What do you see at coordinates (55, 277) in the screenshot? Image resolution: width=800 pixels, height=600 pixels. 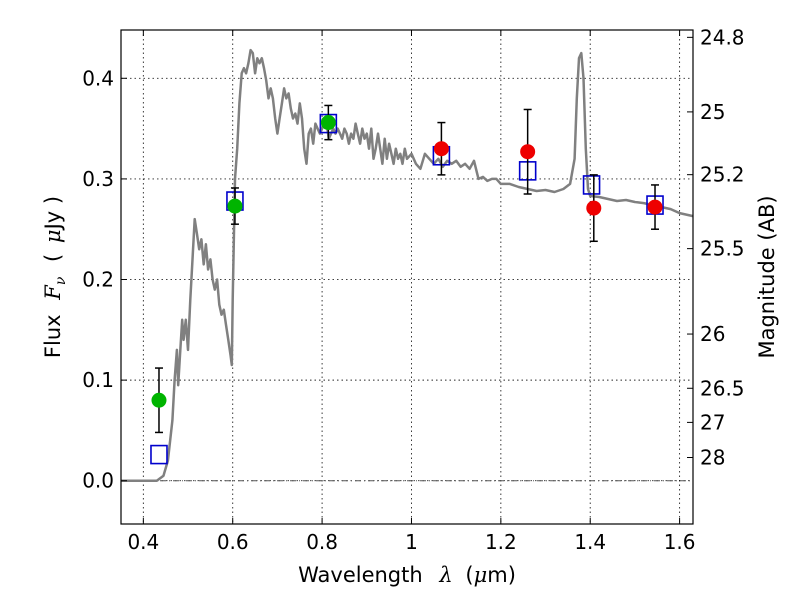 I see `y-axis-label: Flux Fν ( μJy )` at bounding box center [55, 277].